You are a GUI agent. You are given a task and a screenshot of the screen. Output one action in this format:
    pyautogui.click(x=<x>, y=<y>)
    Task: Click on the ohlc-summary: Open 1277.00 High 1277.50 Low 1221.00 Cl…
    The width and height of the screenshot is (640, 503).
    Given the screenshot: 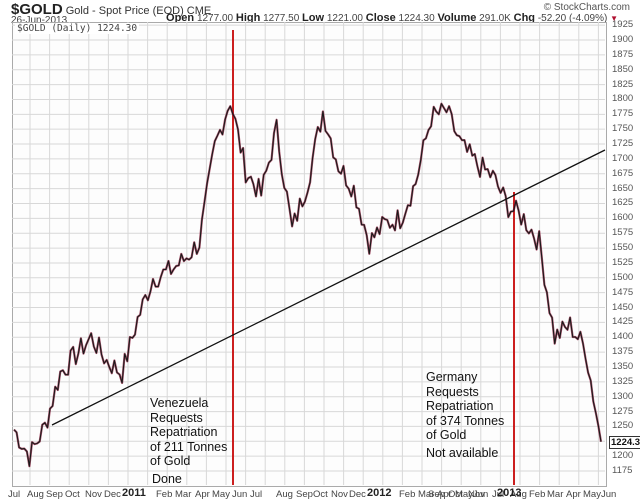 What is the action you would take?
    pyautogui.click(x=392, y=18)
    